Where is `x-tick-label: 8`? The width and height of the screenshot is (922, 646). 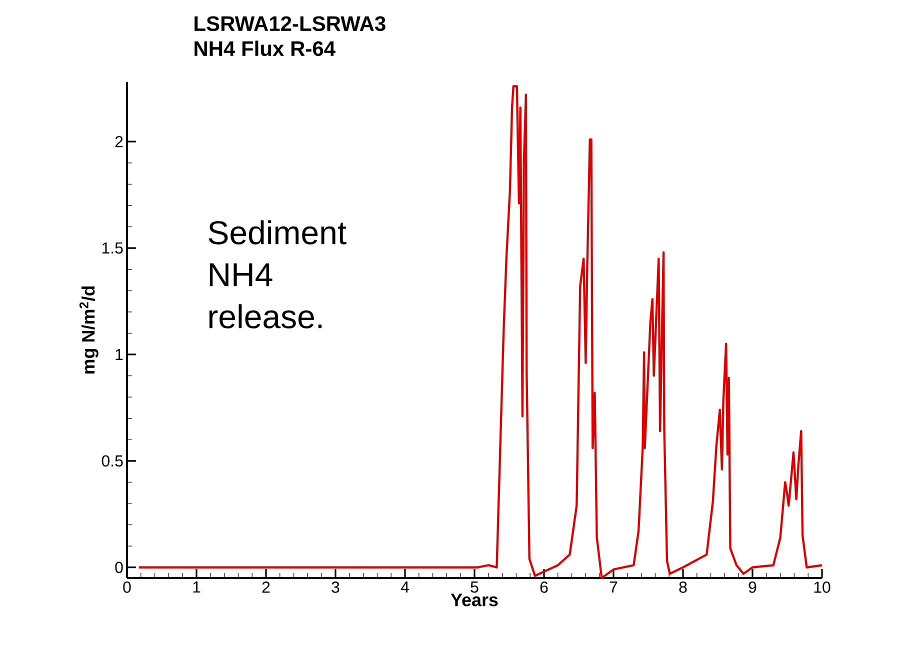 x-tick-label: 8 is located at coordinates (683, 587).